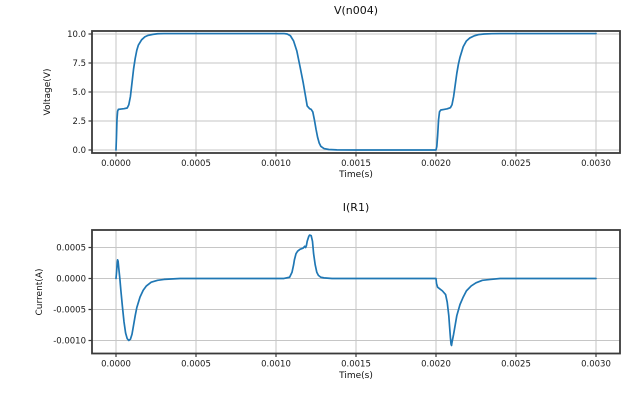 Image resolution: width=640 pixels, height=400 pixels. I want to click on voltage-chart-title: V(n004), so click(356, 10).